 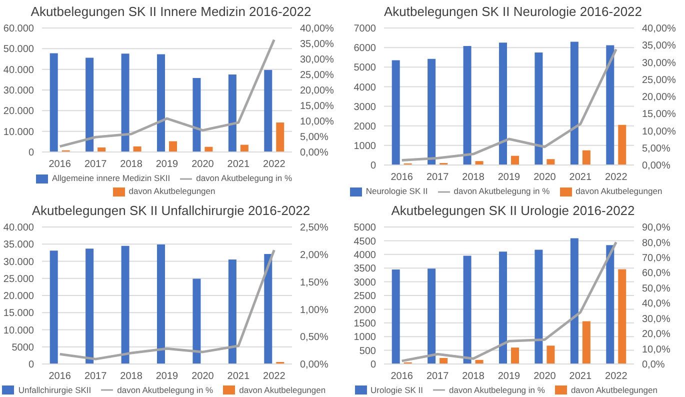 What do you see at coordinates (656, 318) in the screenshot?
I see `y2-tick-label: 30,0%` at bounding box center [656, 318].